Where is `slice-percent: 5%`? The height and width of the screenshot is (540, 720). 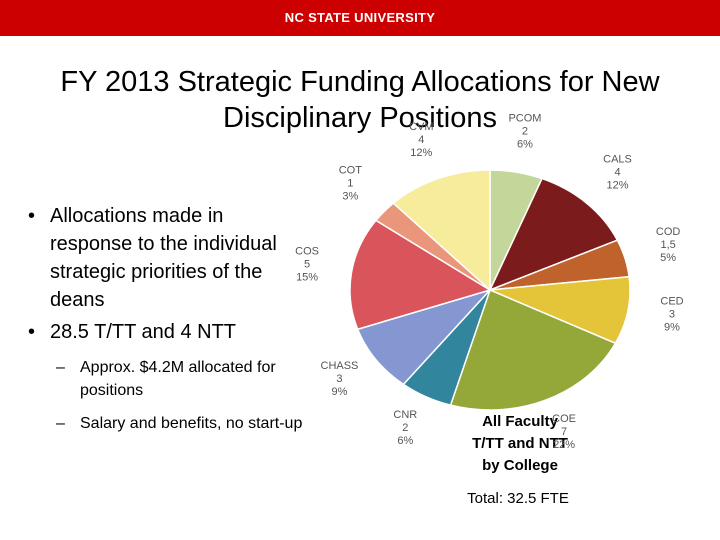 slice-percent: 5% is located at coordinates (668, 258).